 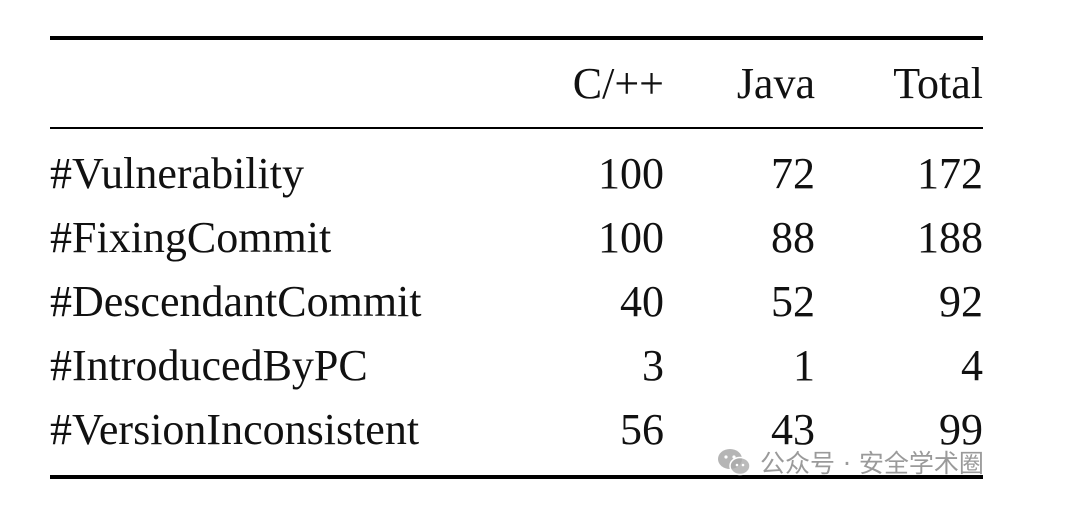 I want to click on row-label: #VersionInconsistent, so click(x=235, y=429).